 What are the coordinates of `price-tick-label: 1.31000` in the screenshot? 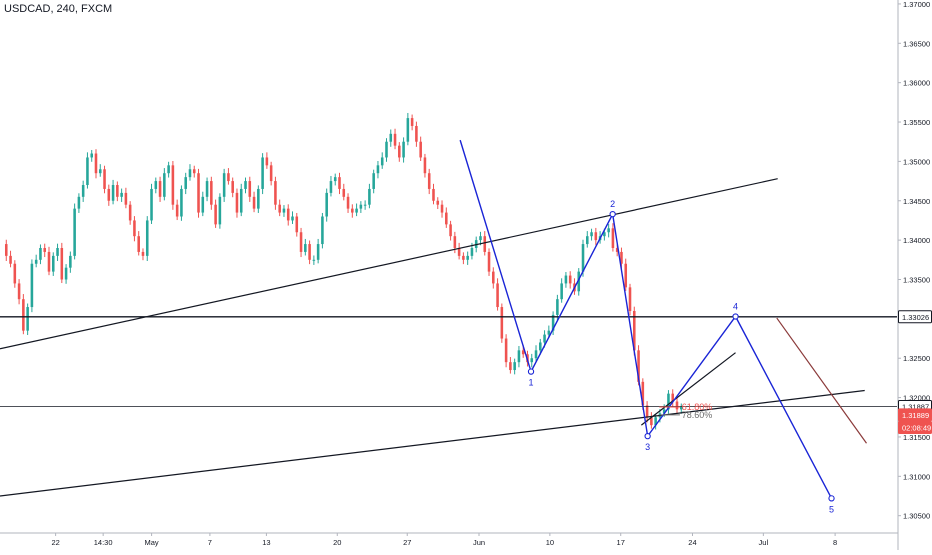 It's located at (916, 476).